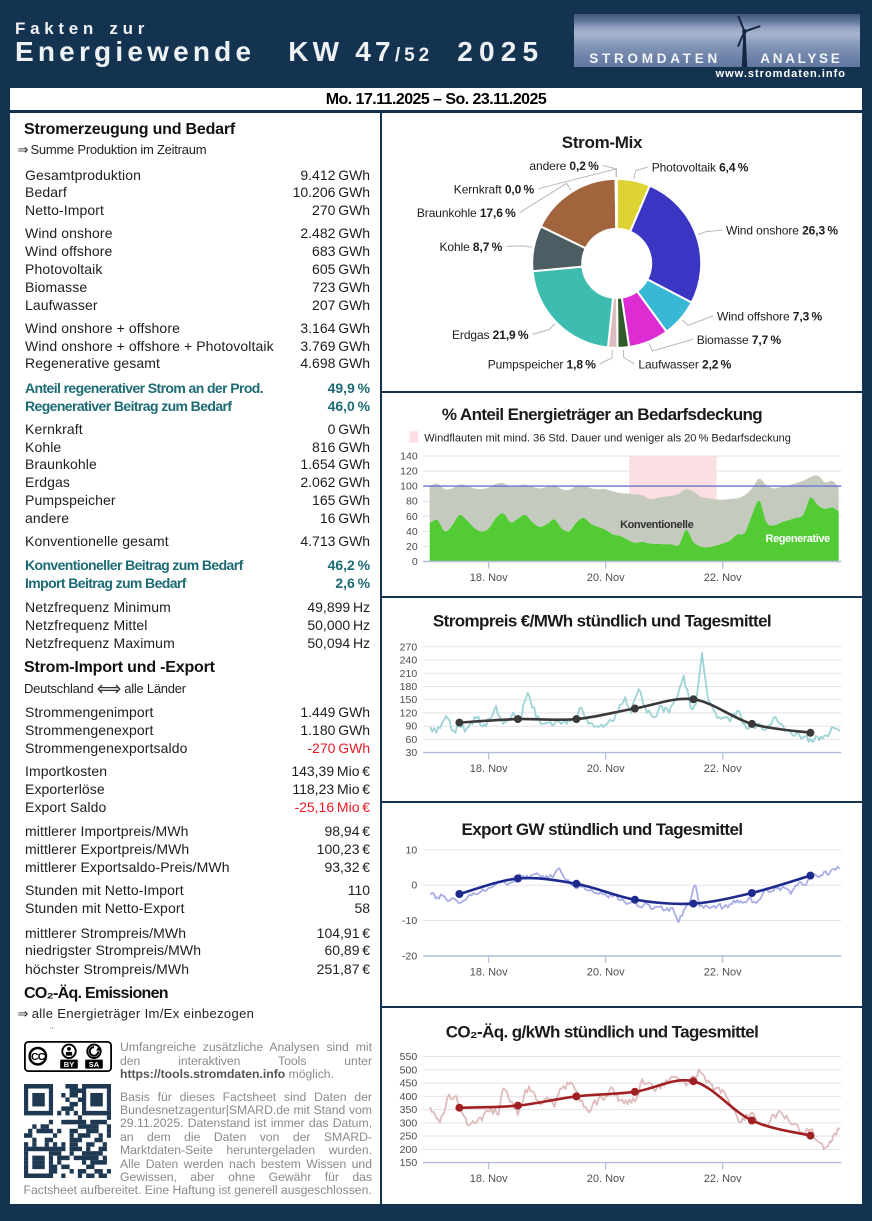 Image resolution: width=872 pixels, height=1221 pixels. Describe the element at coordinates (685, 365) in the screenshot. I see `svg-text: Laufwasser 2,2 %` at that location.